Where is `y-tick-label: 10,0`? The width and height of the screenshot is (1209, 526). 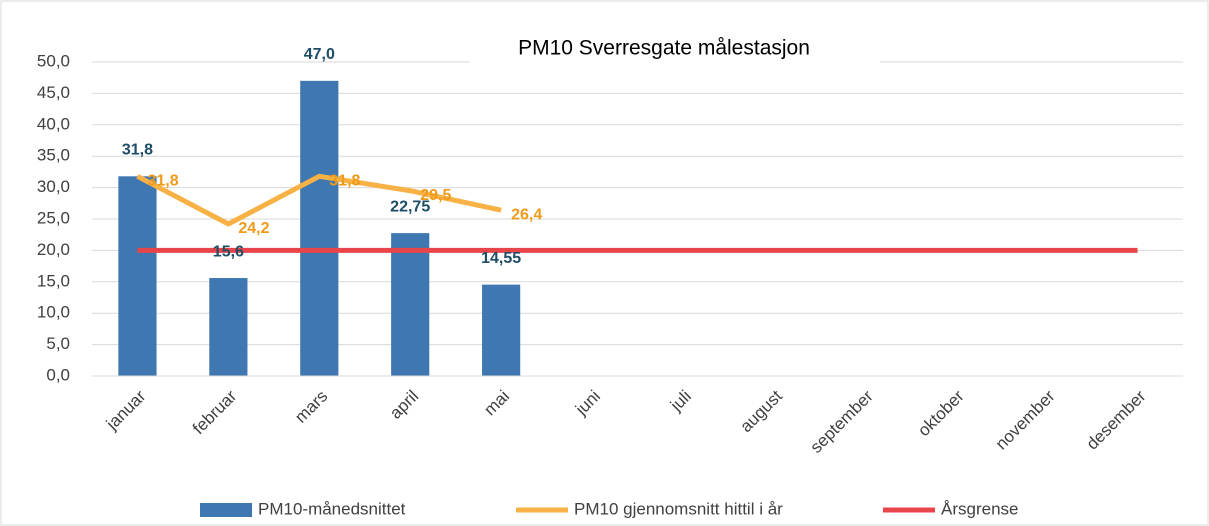 y-tick-label: 10,0 is located at coordinates (53, 312).